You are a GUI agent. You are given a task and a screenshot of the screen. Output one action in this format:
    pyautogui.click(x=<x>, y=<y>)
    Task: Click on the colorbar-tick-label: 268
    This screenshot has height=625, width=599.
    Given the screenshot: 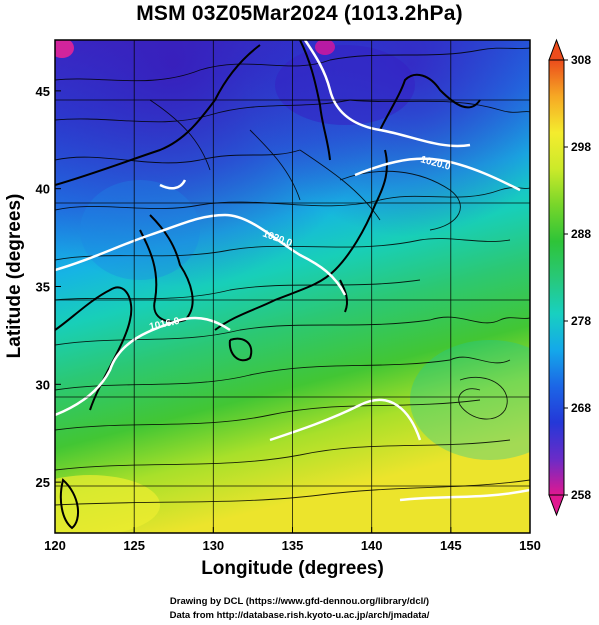 What is the action you would take?
    pyautogui.click(x=581, y=408)
    